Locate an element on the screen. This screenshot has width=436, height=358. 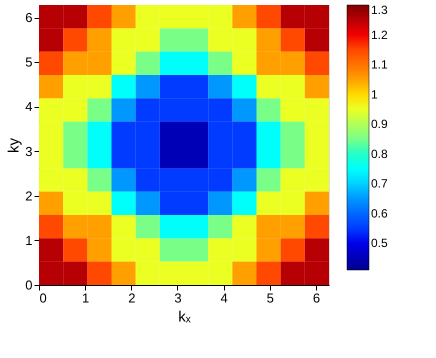
x-axis-title: kₓ is located at coordinates (184, 317).